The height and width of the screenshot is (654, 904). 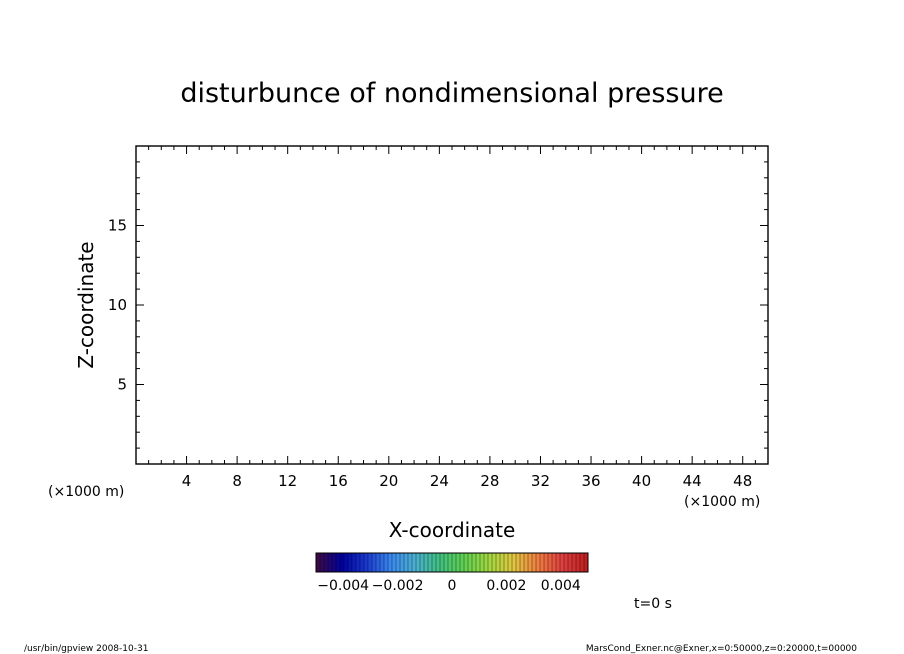 I want to click on y-tick-label: 15, so click(x=117, y=226).